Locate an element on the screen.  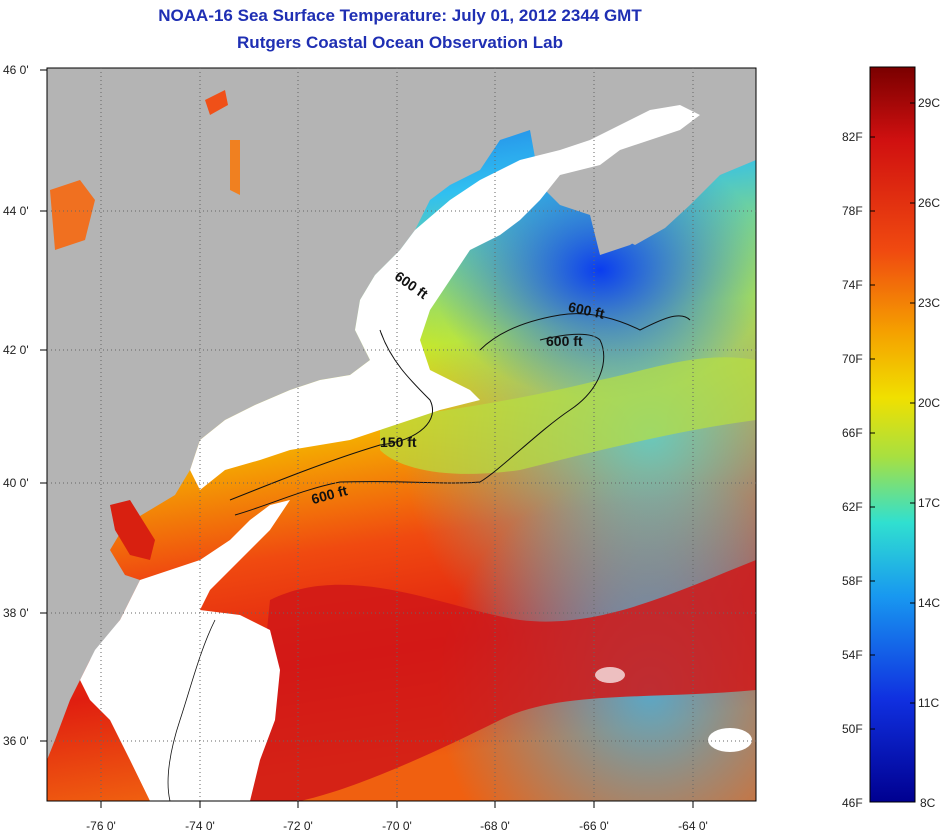
colorbar-c-label: 26C is located at coordinates (929, 203).